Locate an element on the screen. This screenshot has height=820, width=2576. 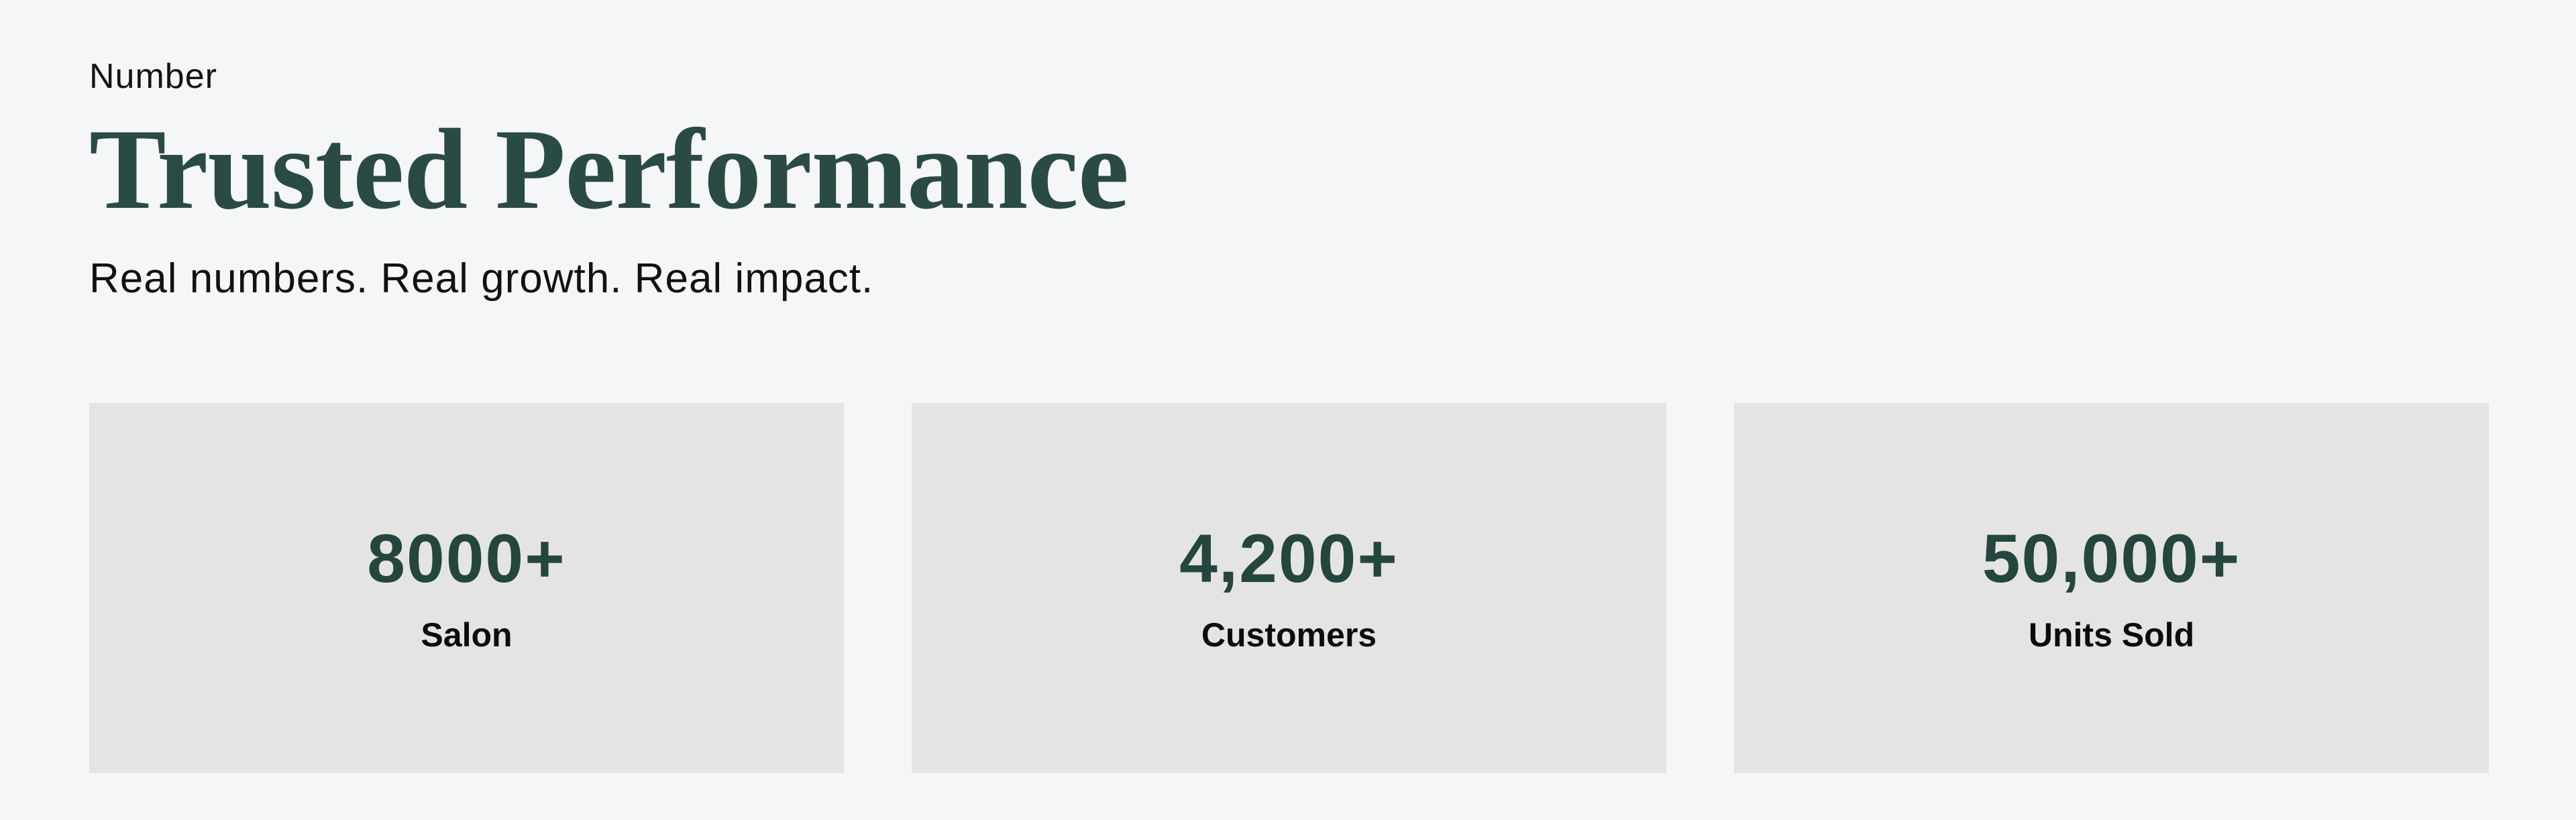
stat-card-salon: 8000+ Salon is located at coordinates (466, 587).